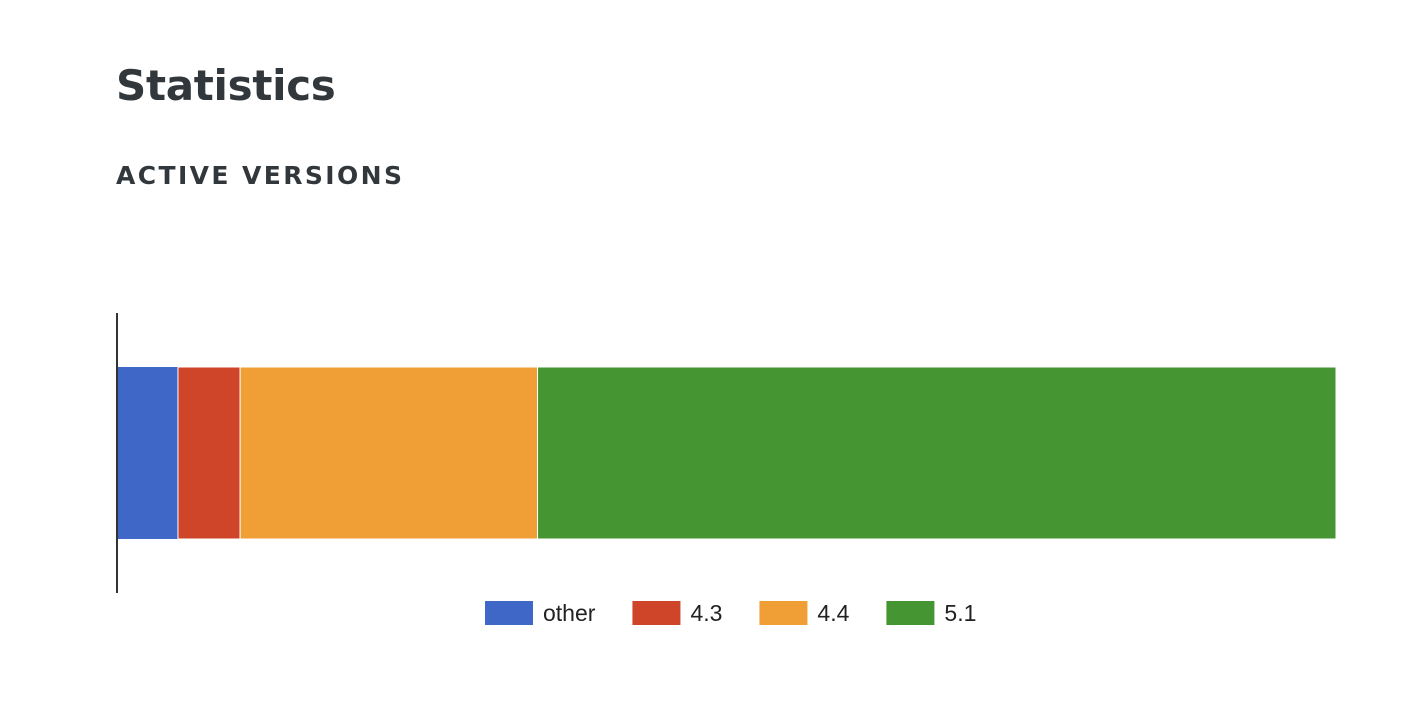 The width and height of the screenshot is (1404, 710). What do you see at coordinates (960, 613) in the screenshot?
I see `legend-label: 5.1` at bounding box center [960, 613].